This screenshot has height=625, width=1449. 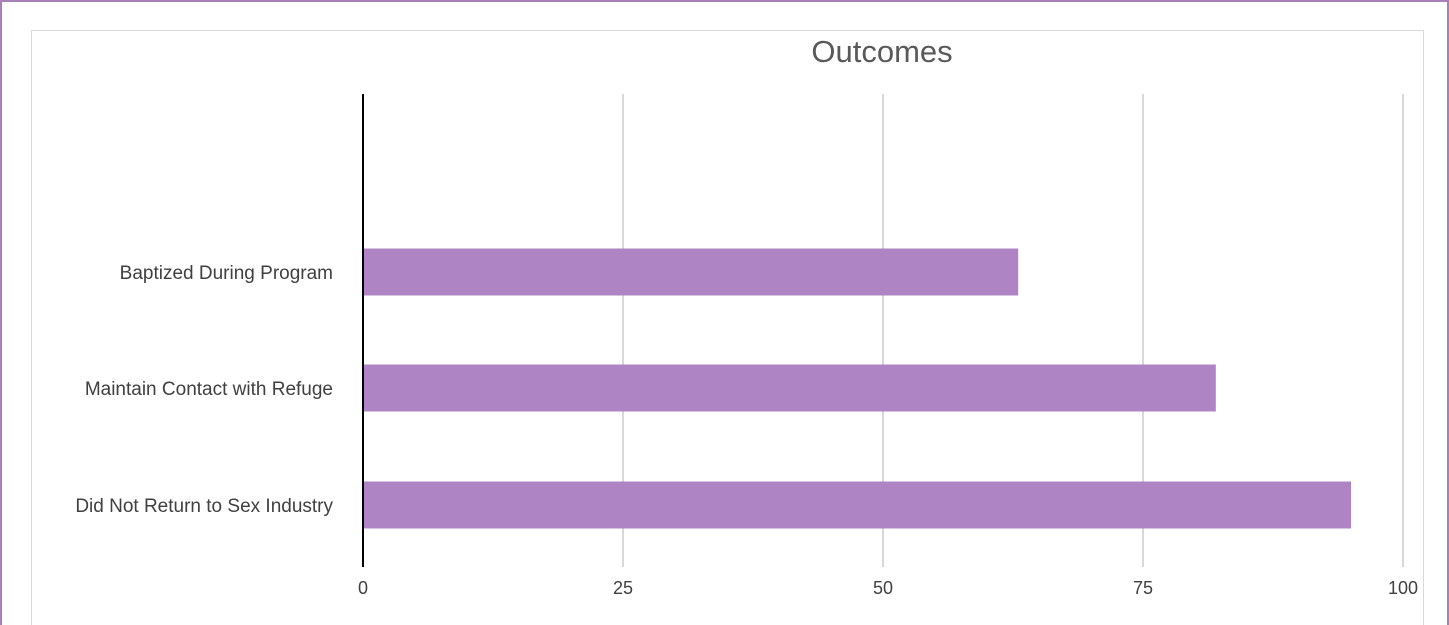 What do you see at coordinates (623, 588) in the screenshot?
I see `x-tick-label: 25` at bounding box center [623, 588].